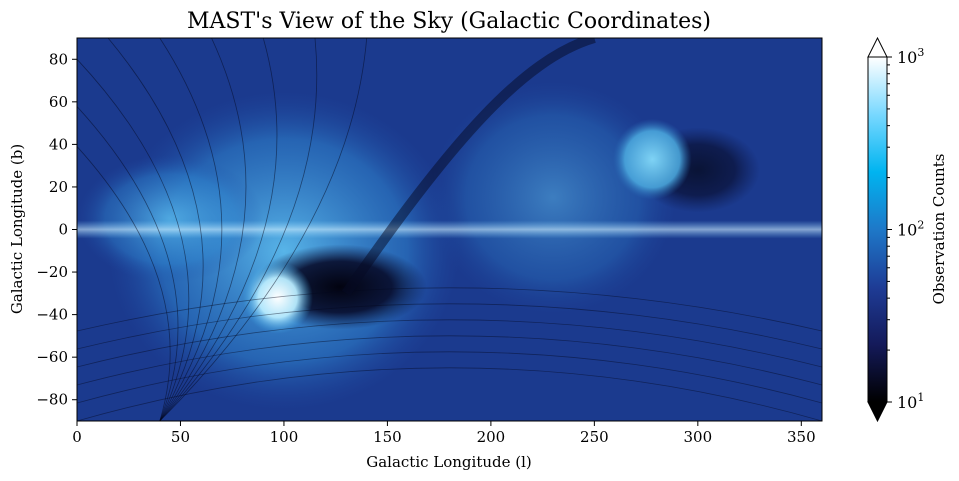  Describe the element at coordinates (491, 437) in the screenshot. I see `x-tick-label: 200` at that location.